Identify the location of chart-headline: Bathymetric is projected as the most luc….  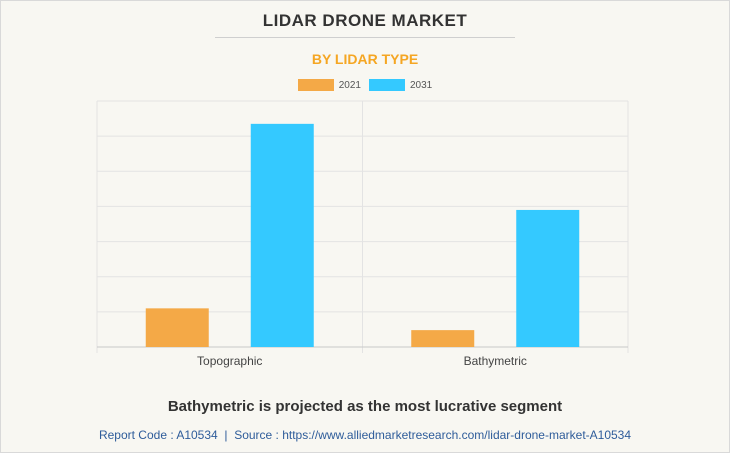
(365, 406).